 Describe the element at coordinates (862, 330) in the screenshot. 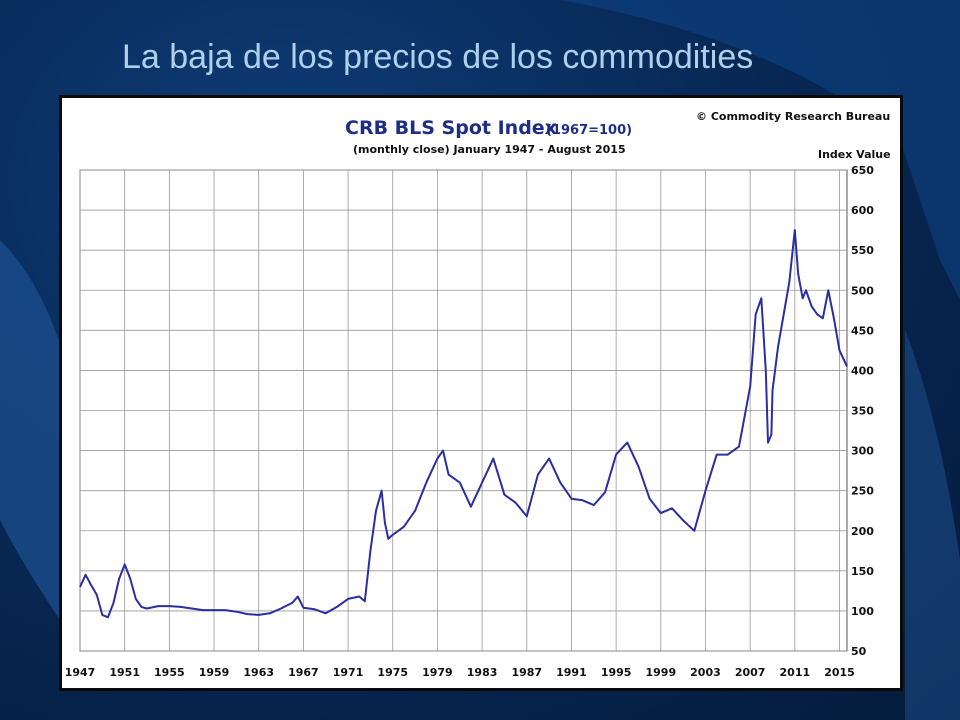

I see `y-tick-label: 450` at that location.